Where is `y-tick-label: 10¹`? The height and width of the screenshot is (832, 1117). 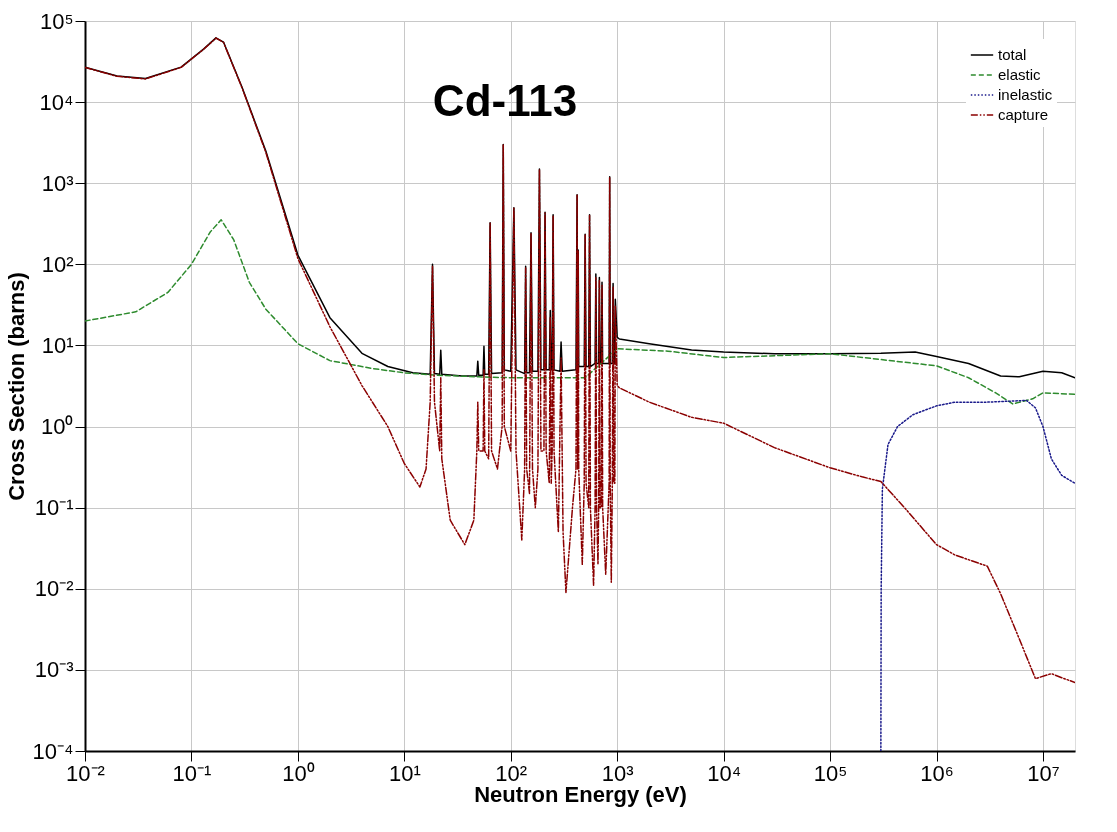
y-tick-label: 10¹ is located at coordinates (57, 345).